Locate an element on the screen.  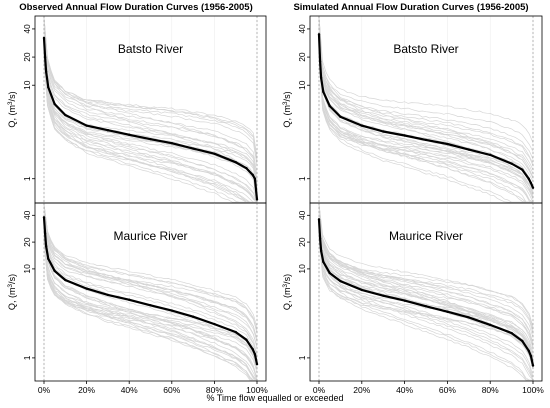
x-tick-label: 60% is located at coordinates (447, 390).